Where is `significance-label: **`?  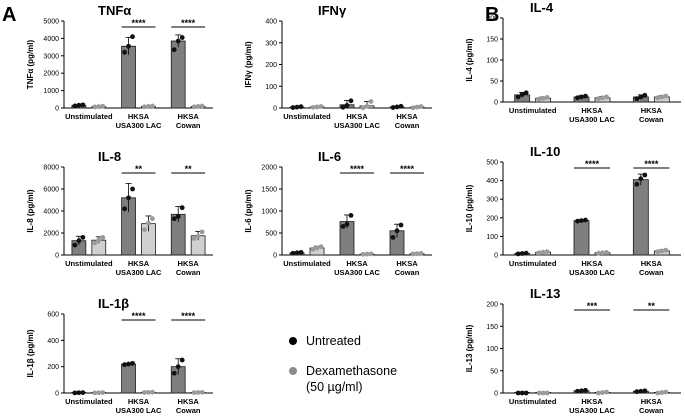
significance-label: ** is located at coordinates (139, 169).